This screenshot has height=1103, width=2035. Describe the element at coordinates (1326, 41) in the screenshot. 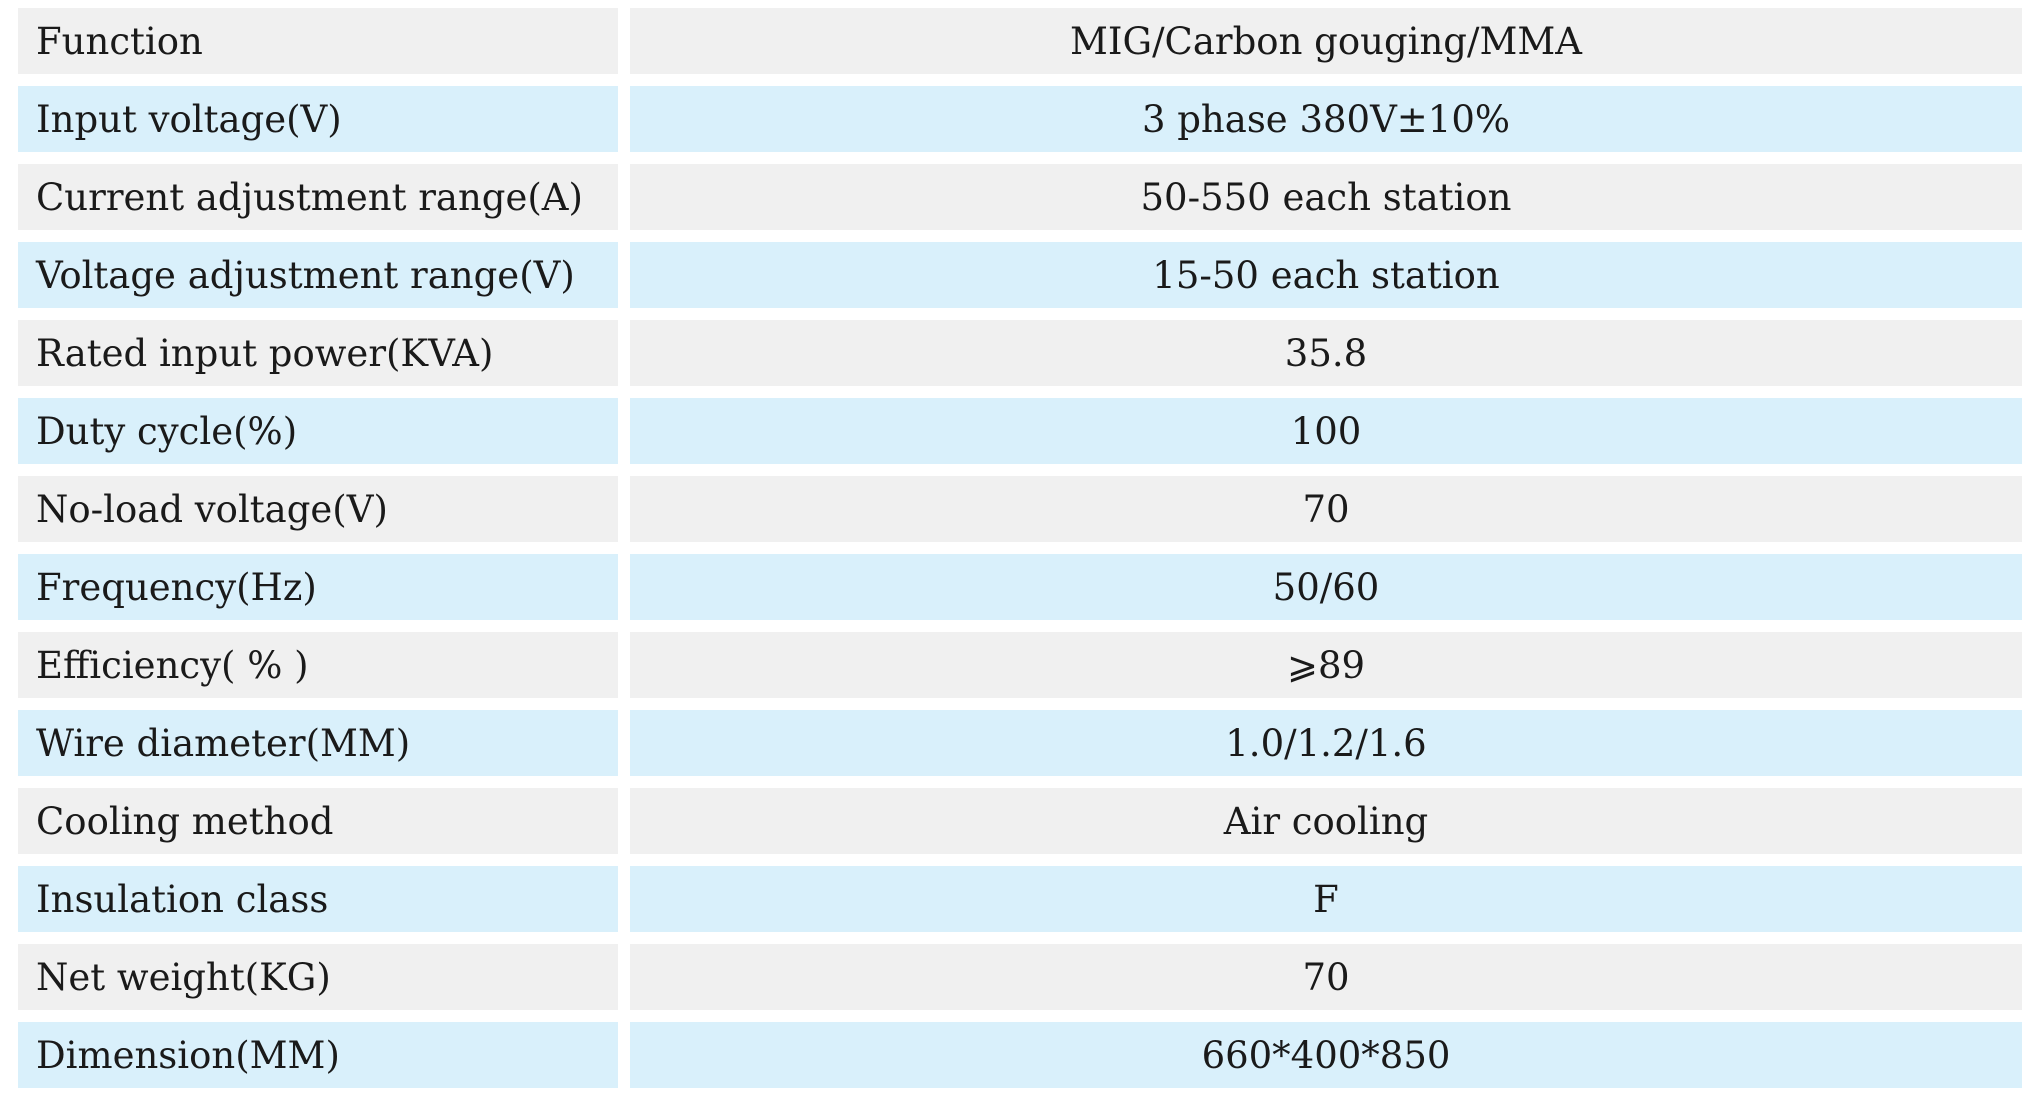

I see `row-value: MIG/Carbon gouging/MMA` at that location.